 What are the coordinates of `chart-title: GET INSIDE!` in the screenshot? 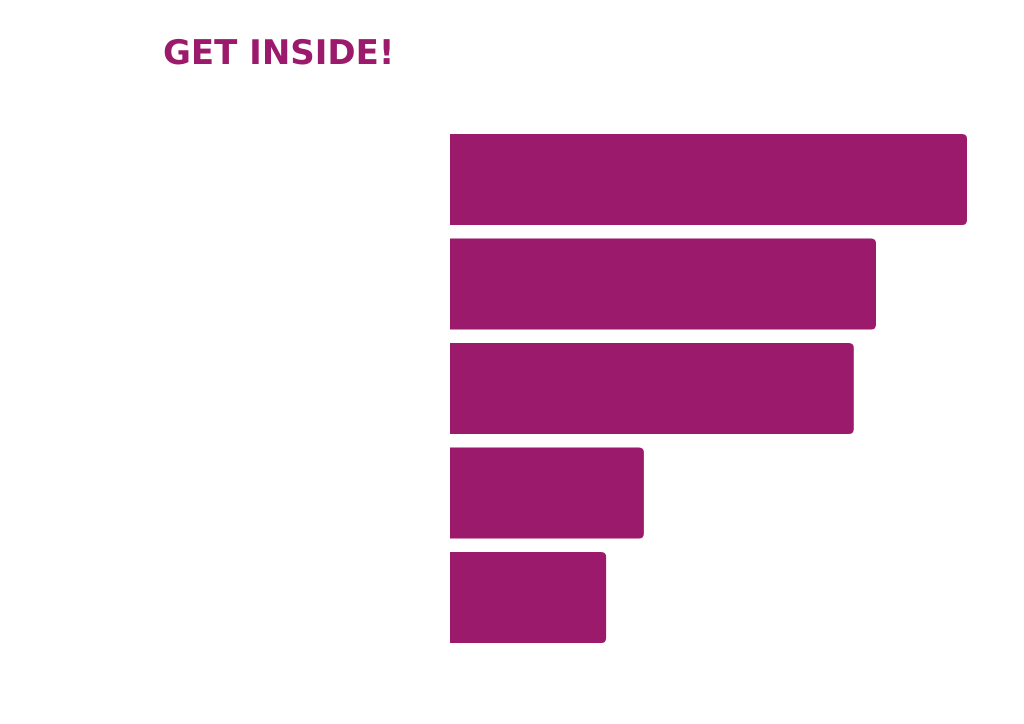 It's located at (278, 53).